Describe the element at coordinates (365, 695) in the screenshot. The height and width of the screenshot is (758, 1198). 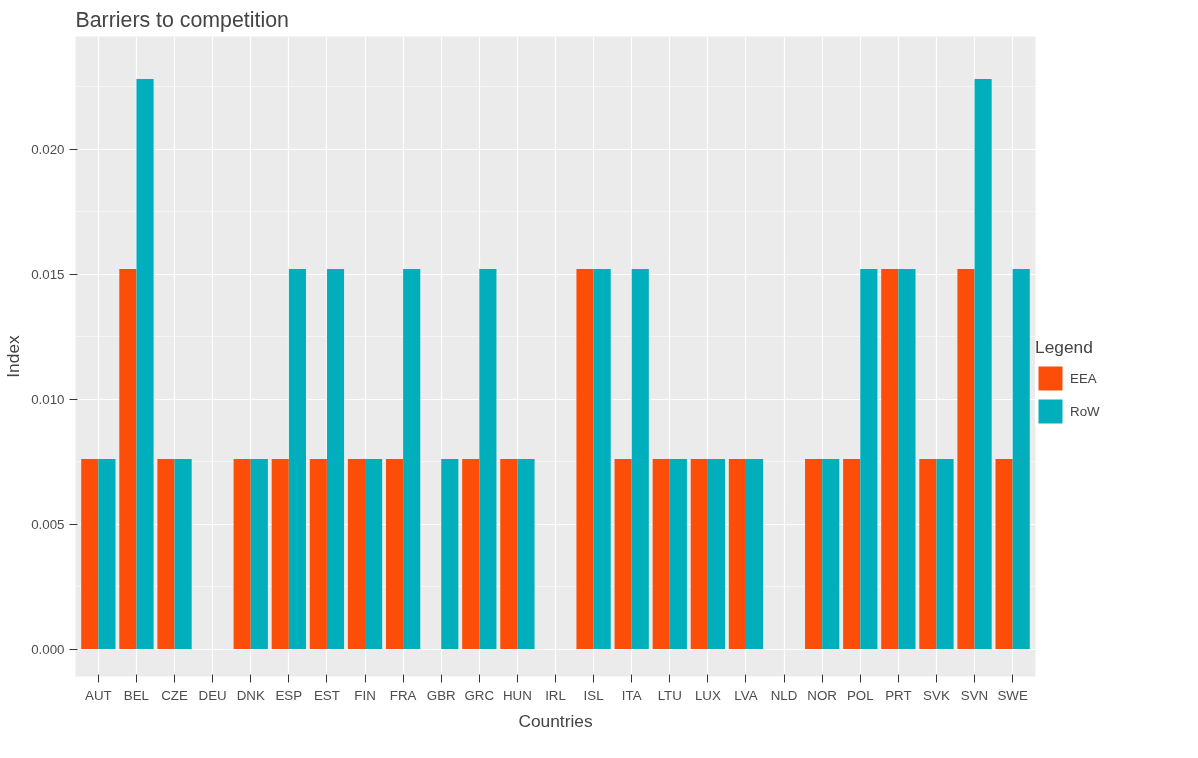
I see `x-tick-label: FIN` at that location.